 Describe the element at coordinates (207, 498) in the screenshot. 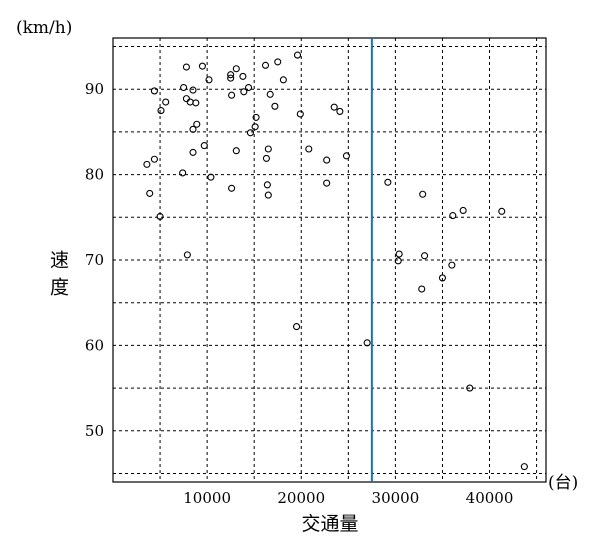

I see `x-tick-label: 10000` at that location.